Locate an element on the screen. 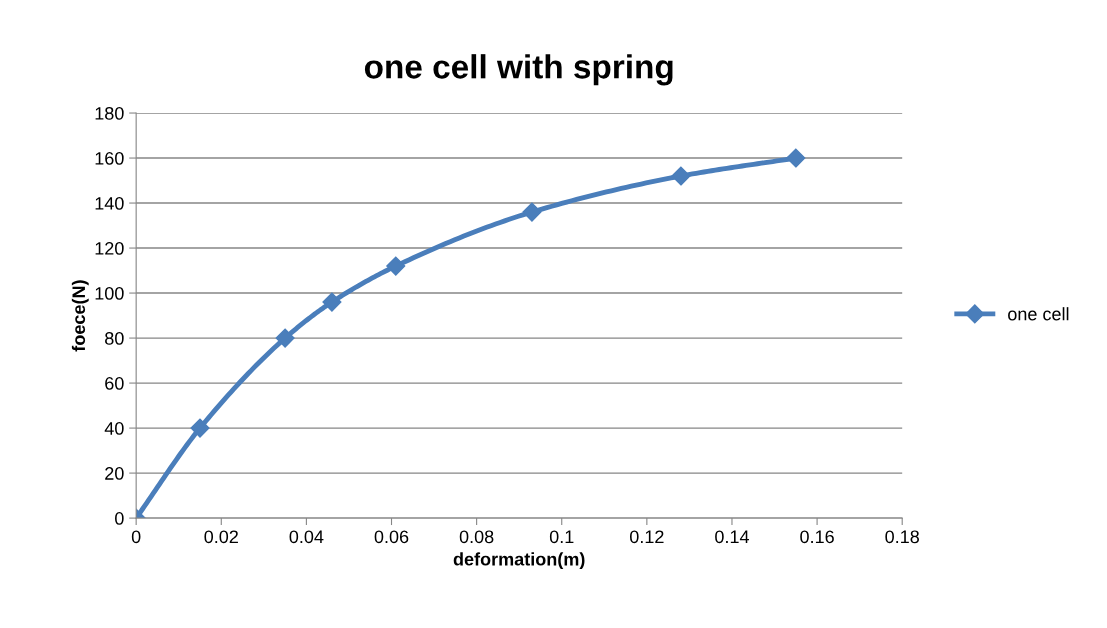  y-tick-label: 80 is located at coordinates (114, 338).